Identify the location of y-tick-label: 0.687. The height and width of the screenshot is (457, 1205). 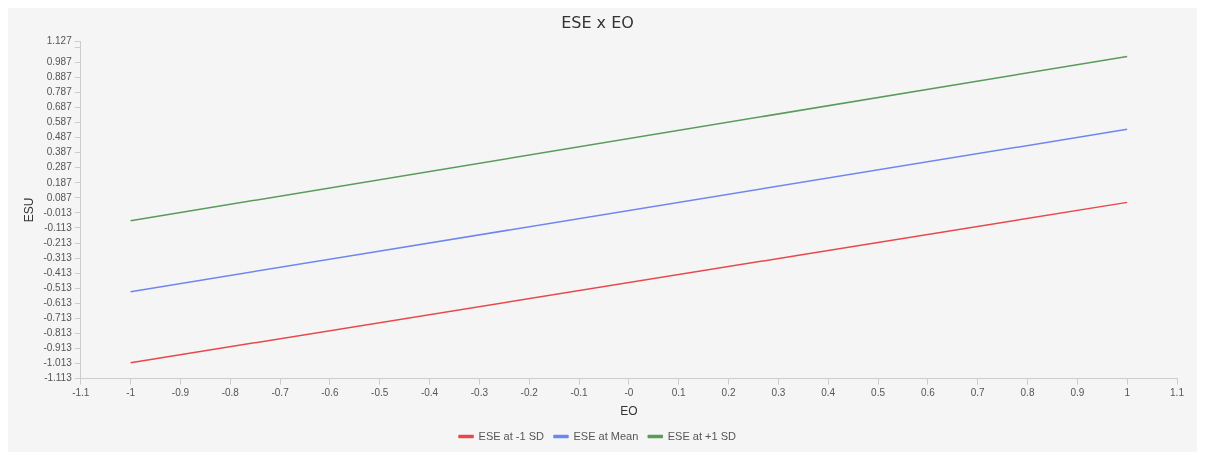
(59, 107).